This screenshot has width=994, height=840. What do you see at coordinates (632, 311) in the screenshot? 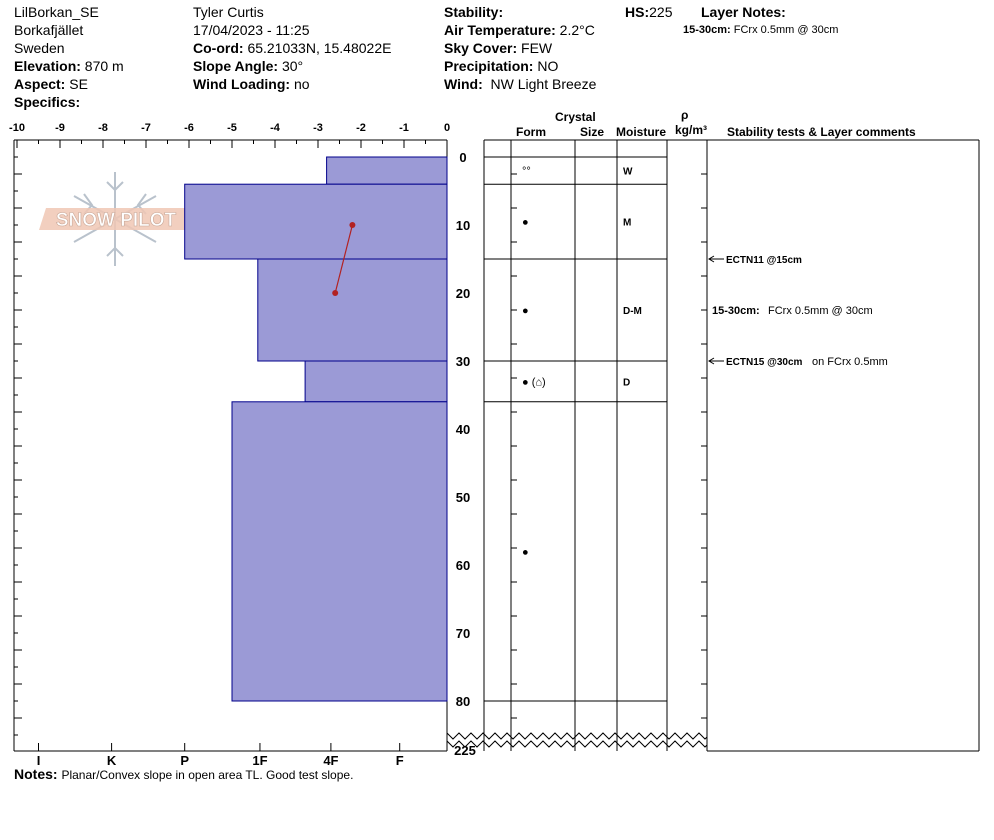
I see `moisture-value: D-M` at bounding box center [632, 311].